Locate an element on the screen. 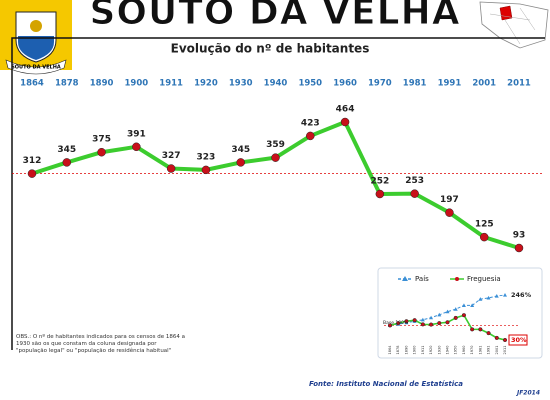 The width and height of the screenshot is (550, 400). emblem-ribbon is located at coordinates (36, 67).